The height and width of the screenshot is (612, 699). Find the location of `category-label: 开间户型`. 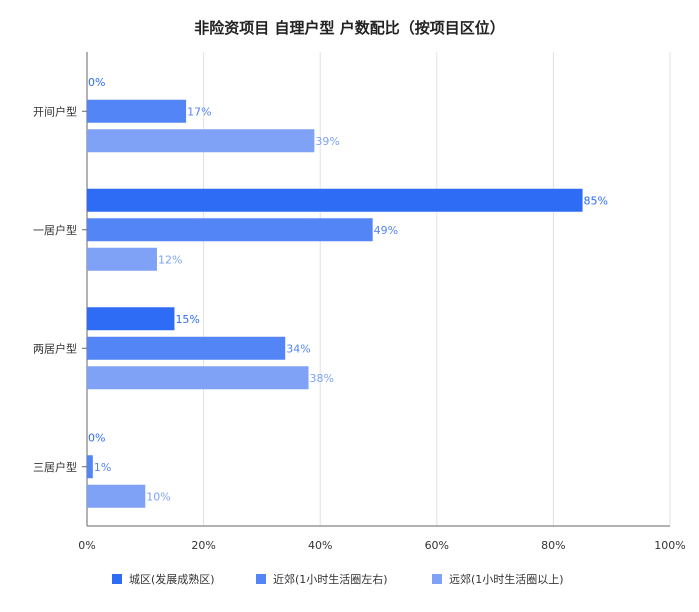

category-label: 开间户型 is located at coordinates (55, 111).